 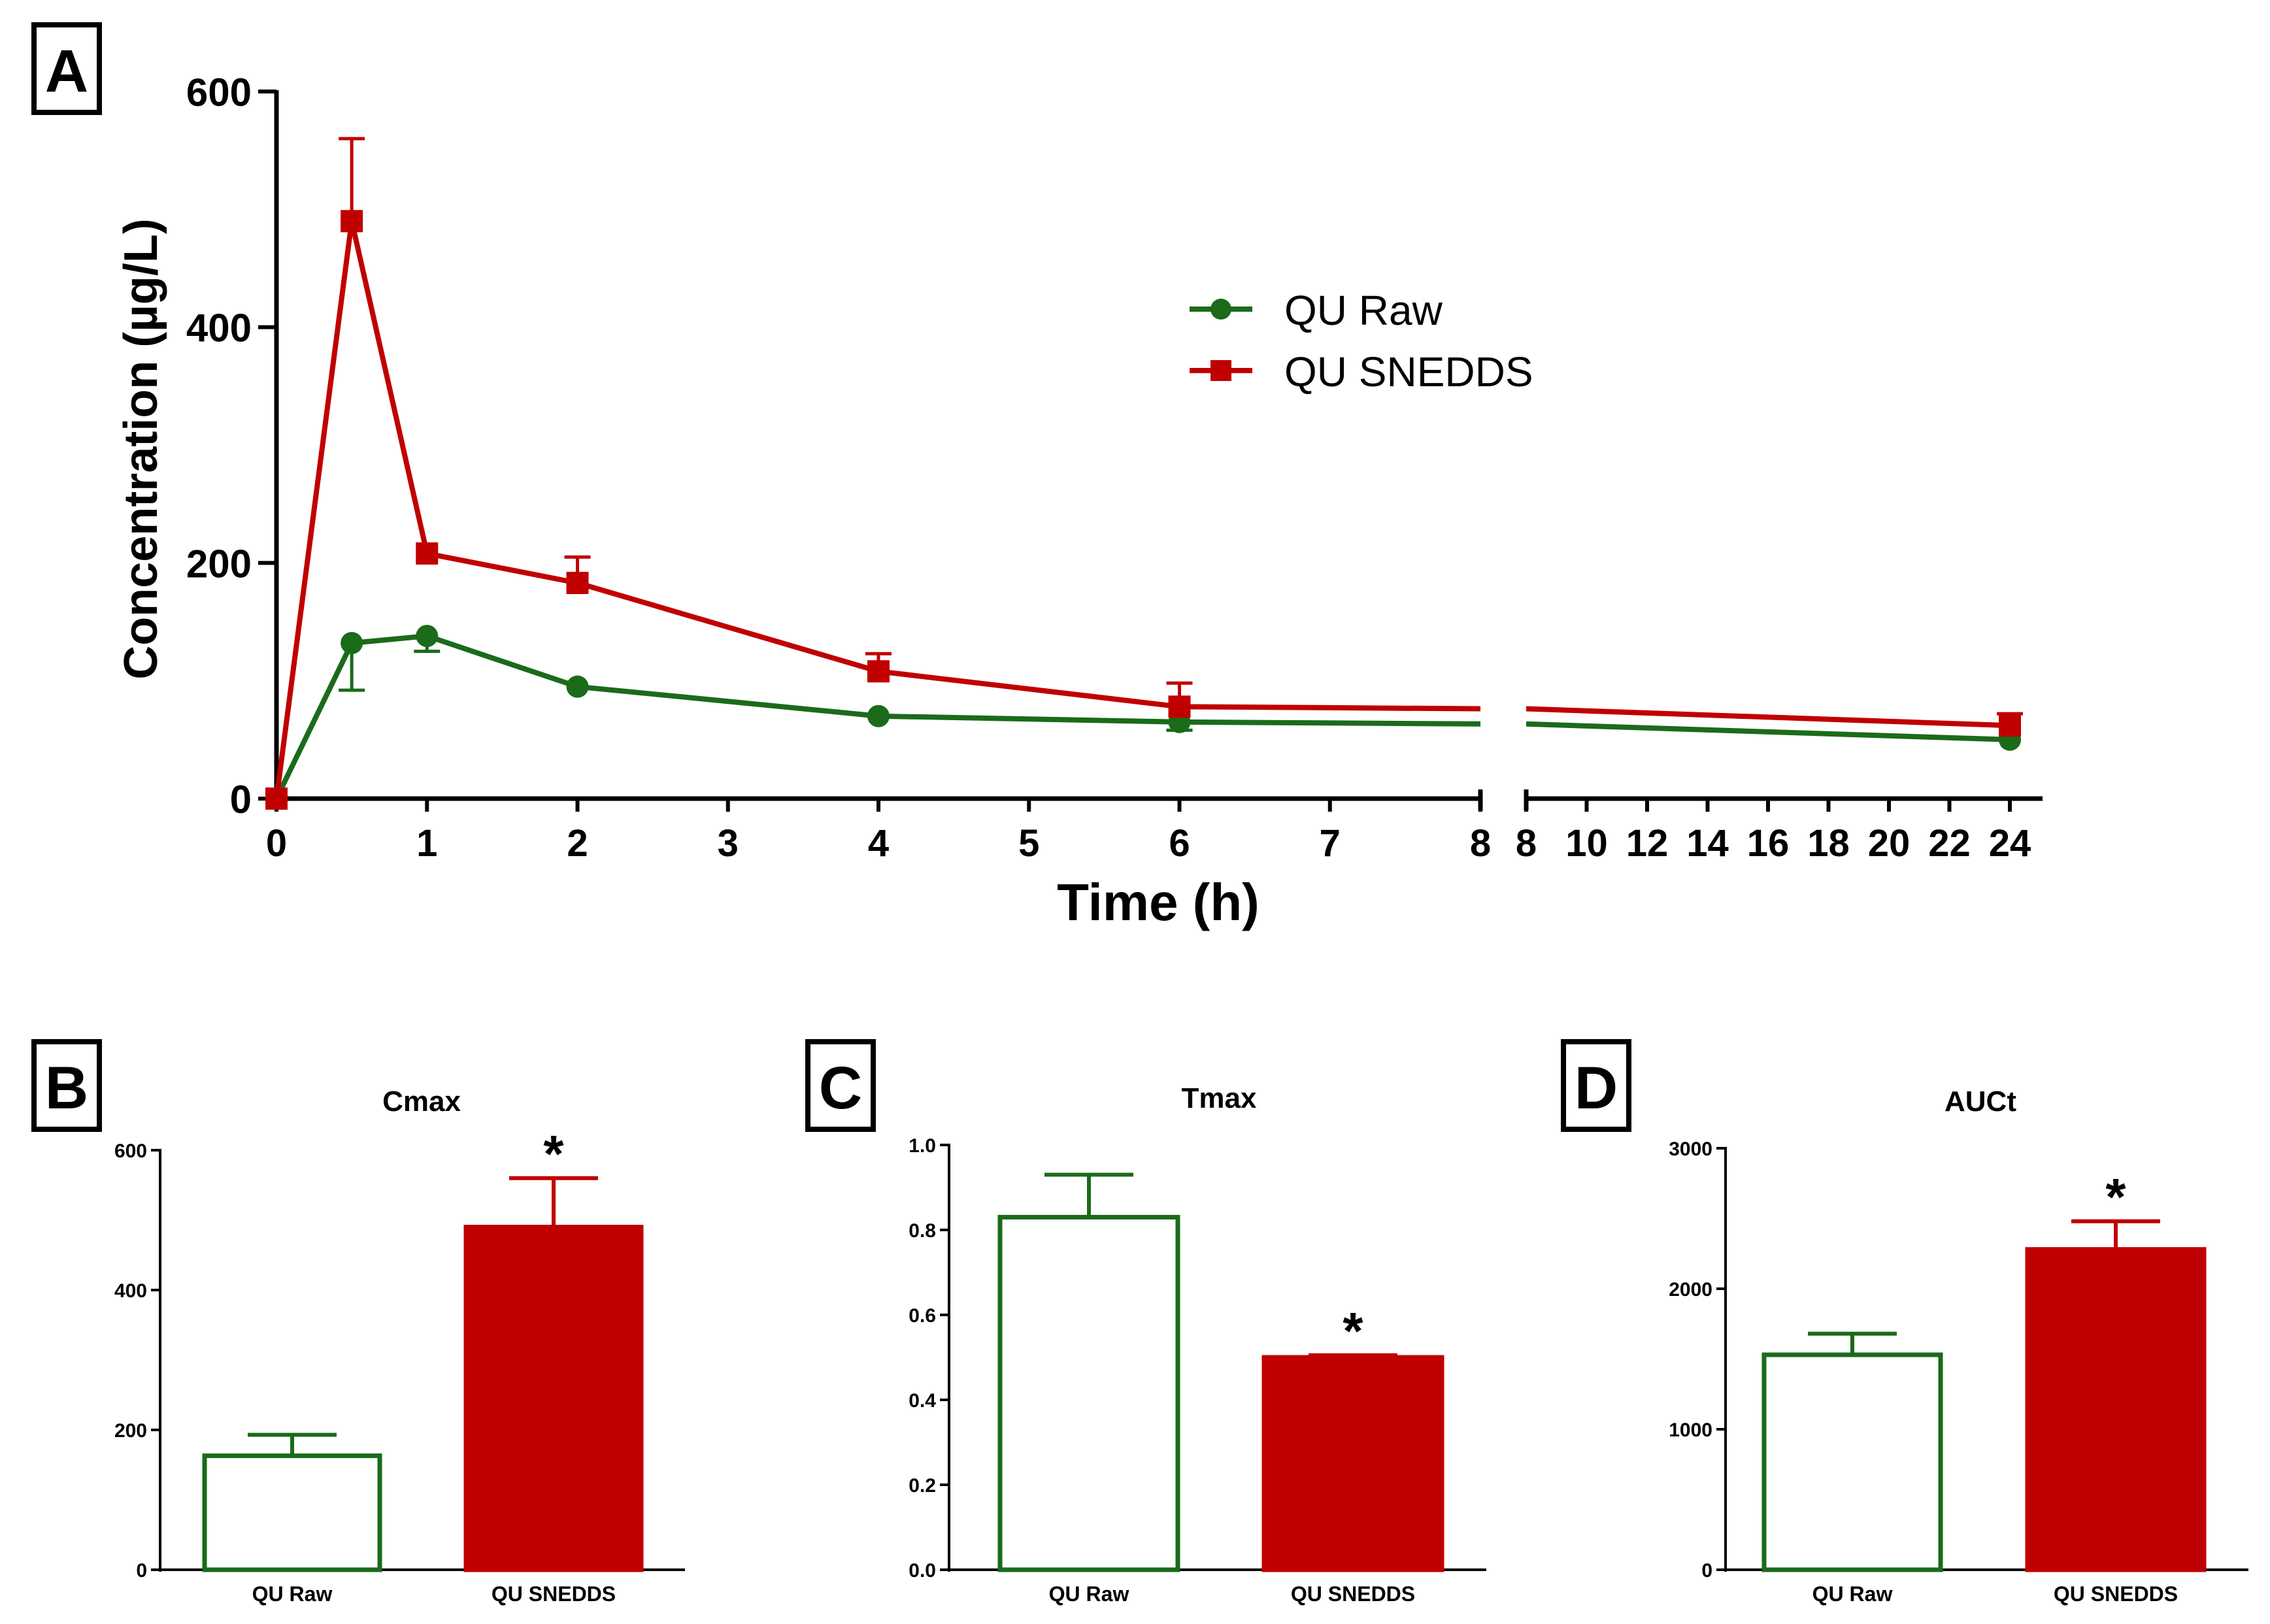 What do you see at coordinates (1980, 1101) in the screenshot?
I see `panel-d-title: AUCt` at bounding box center [1980, 1101].